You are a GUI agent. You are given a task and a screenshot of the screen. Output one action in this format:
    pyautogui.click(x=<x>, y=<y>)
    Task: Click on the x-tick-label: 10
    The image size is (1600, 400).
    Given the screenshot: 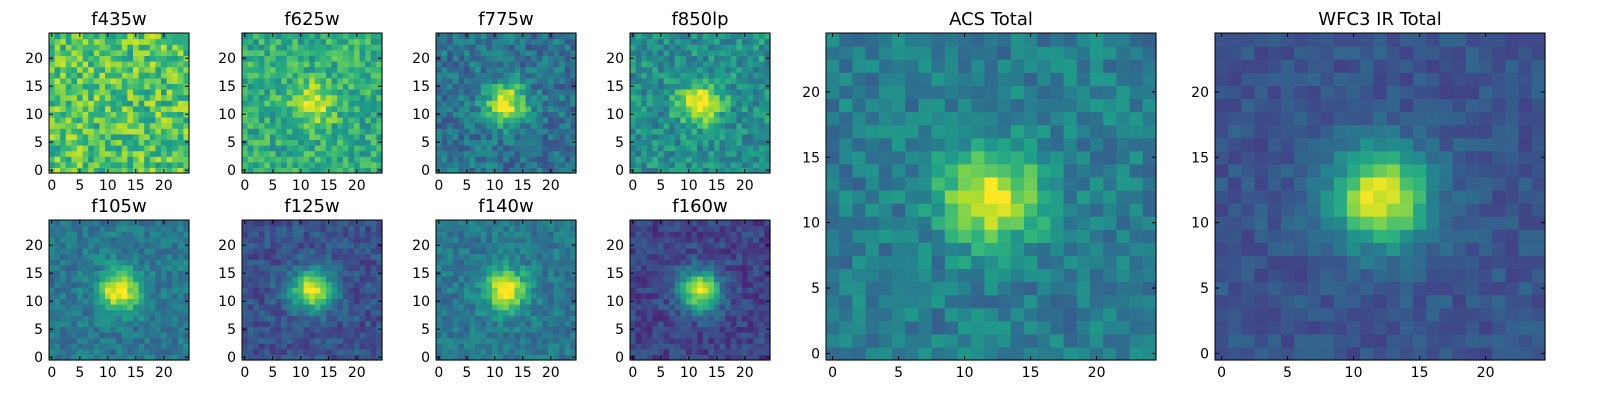 What is the action you would take?
    pyautogui.click(x=108, y=186)
    